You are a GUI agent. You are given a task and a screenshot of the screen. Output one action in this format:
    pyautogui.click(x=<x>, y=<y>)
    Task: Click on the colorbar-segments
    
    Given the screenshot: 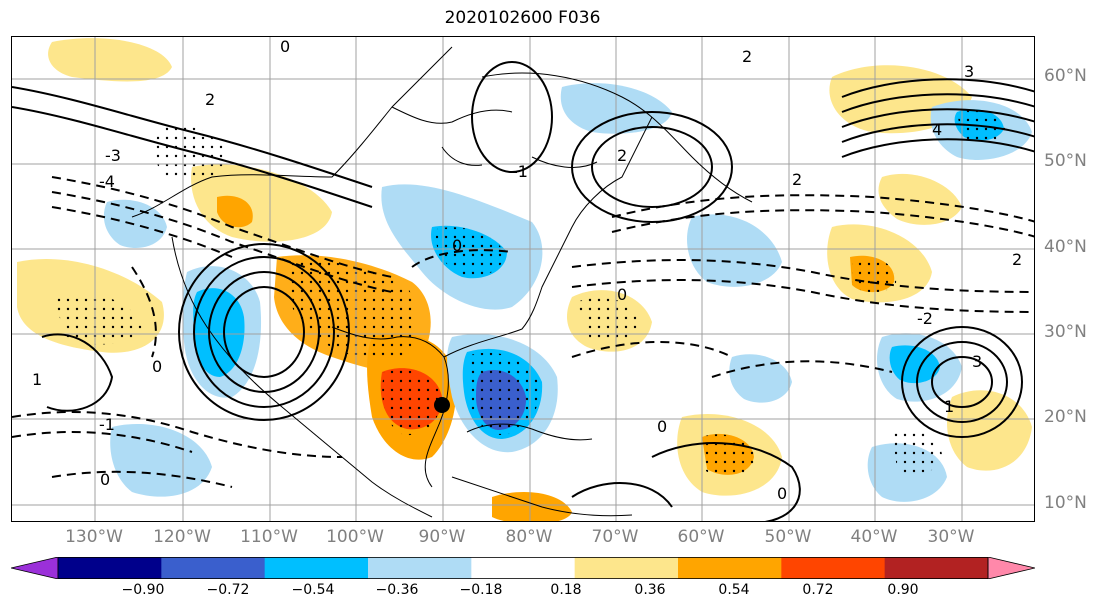 What is the action you would take?
    pyautogui.click(x=523, y=568)
    